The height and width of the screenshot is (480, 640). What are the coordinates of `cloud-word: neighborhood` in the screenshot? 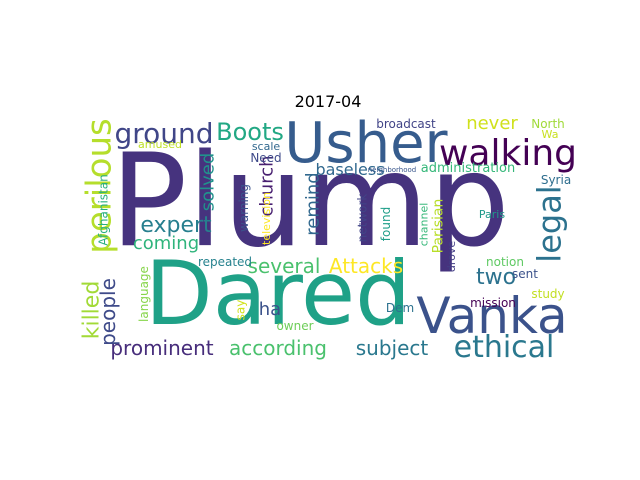 It's located at (392, 169).